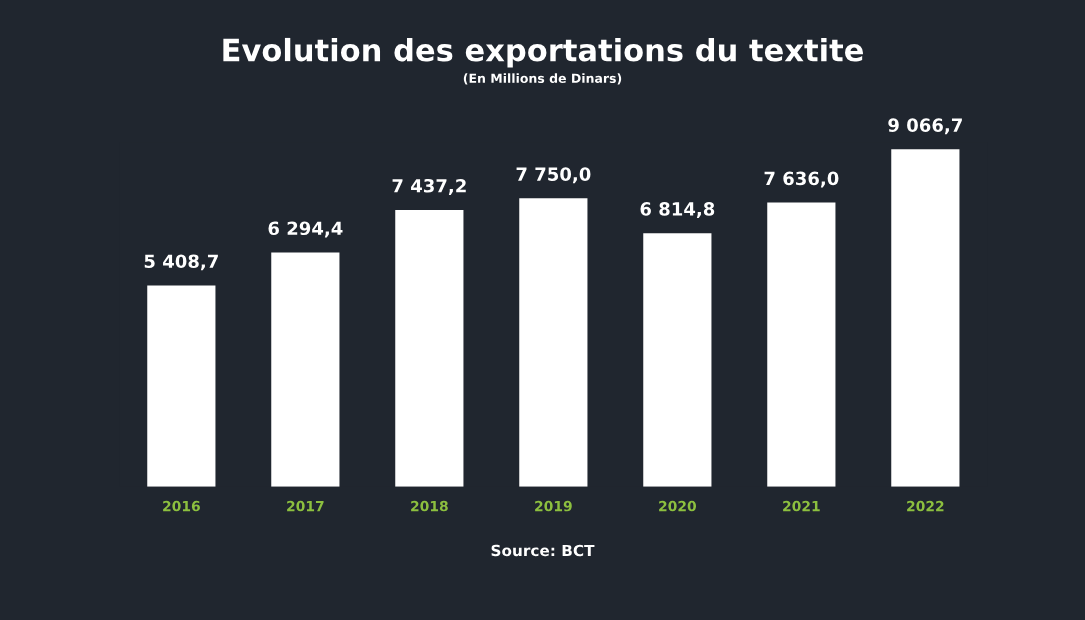  I want to click on data-label: 5 408,7, so click(181, 262).